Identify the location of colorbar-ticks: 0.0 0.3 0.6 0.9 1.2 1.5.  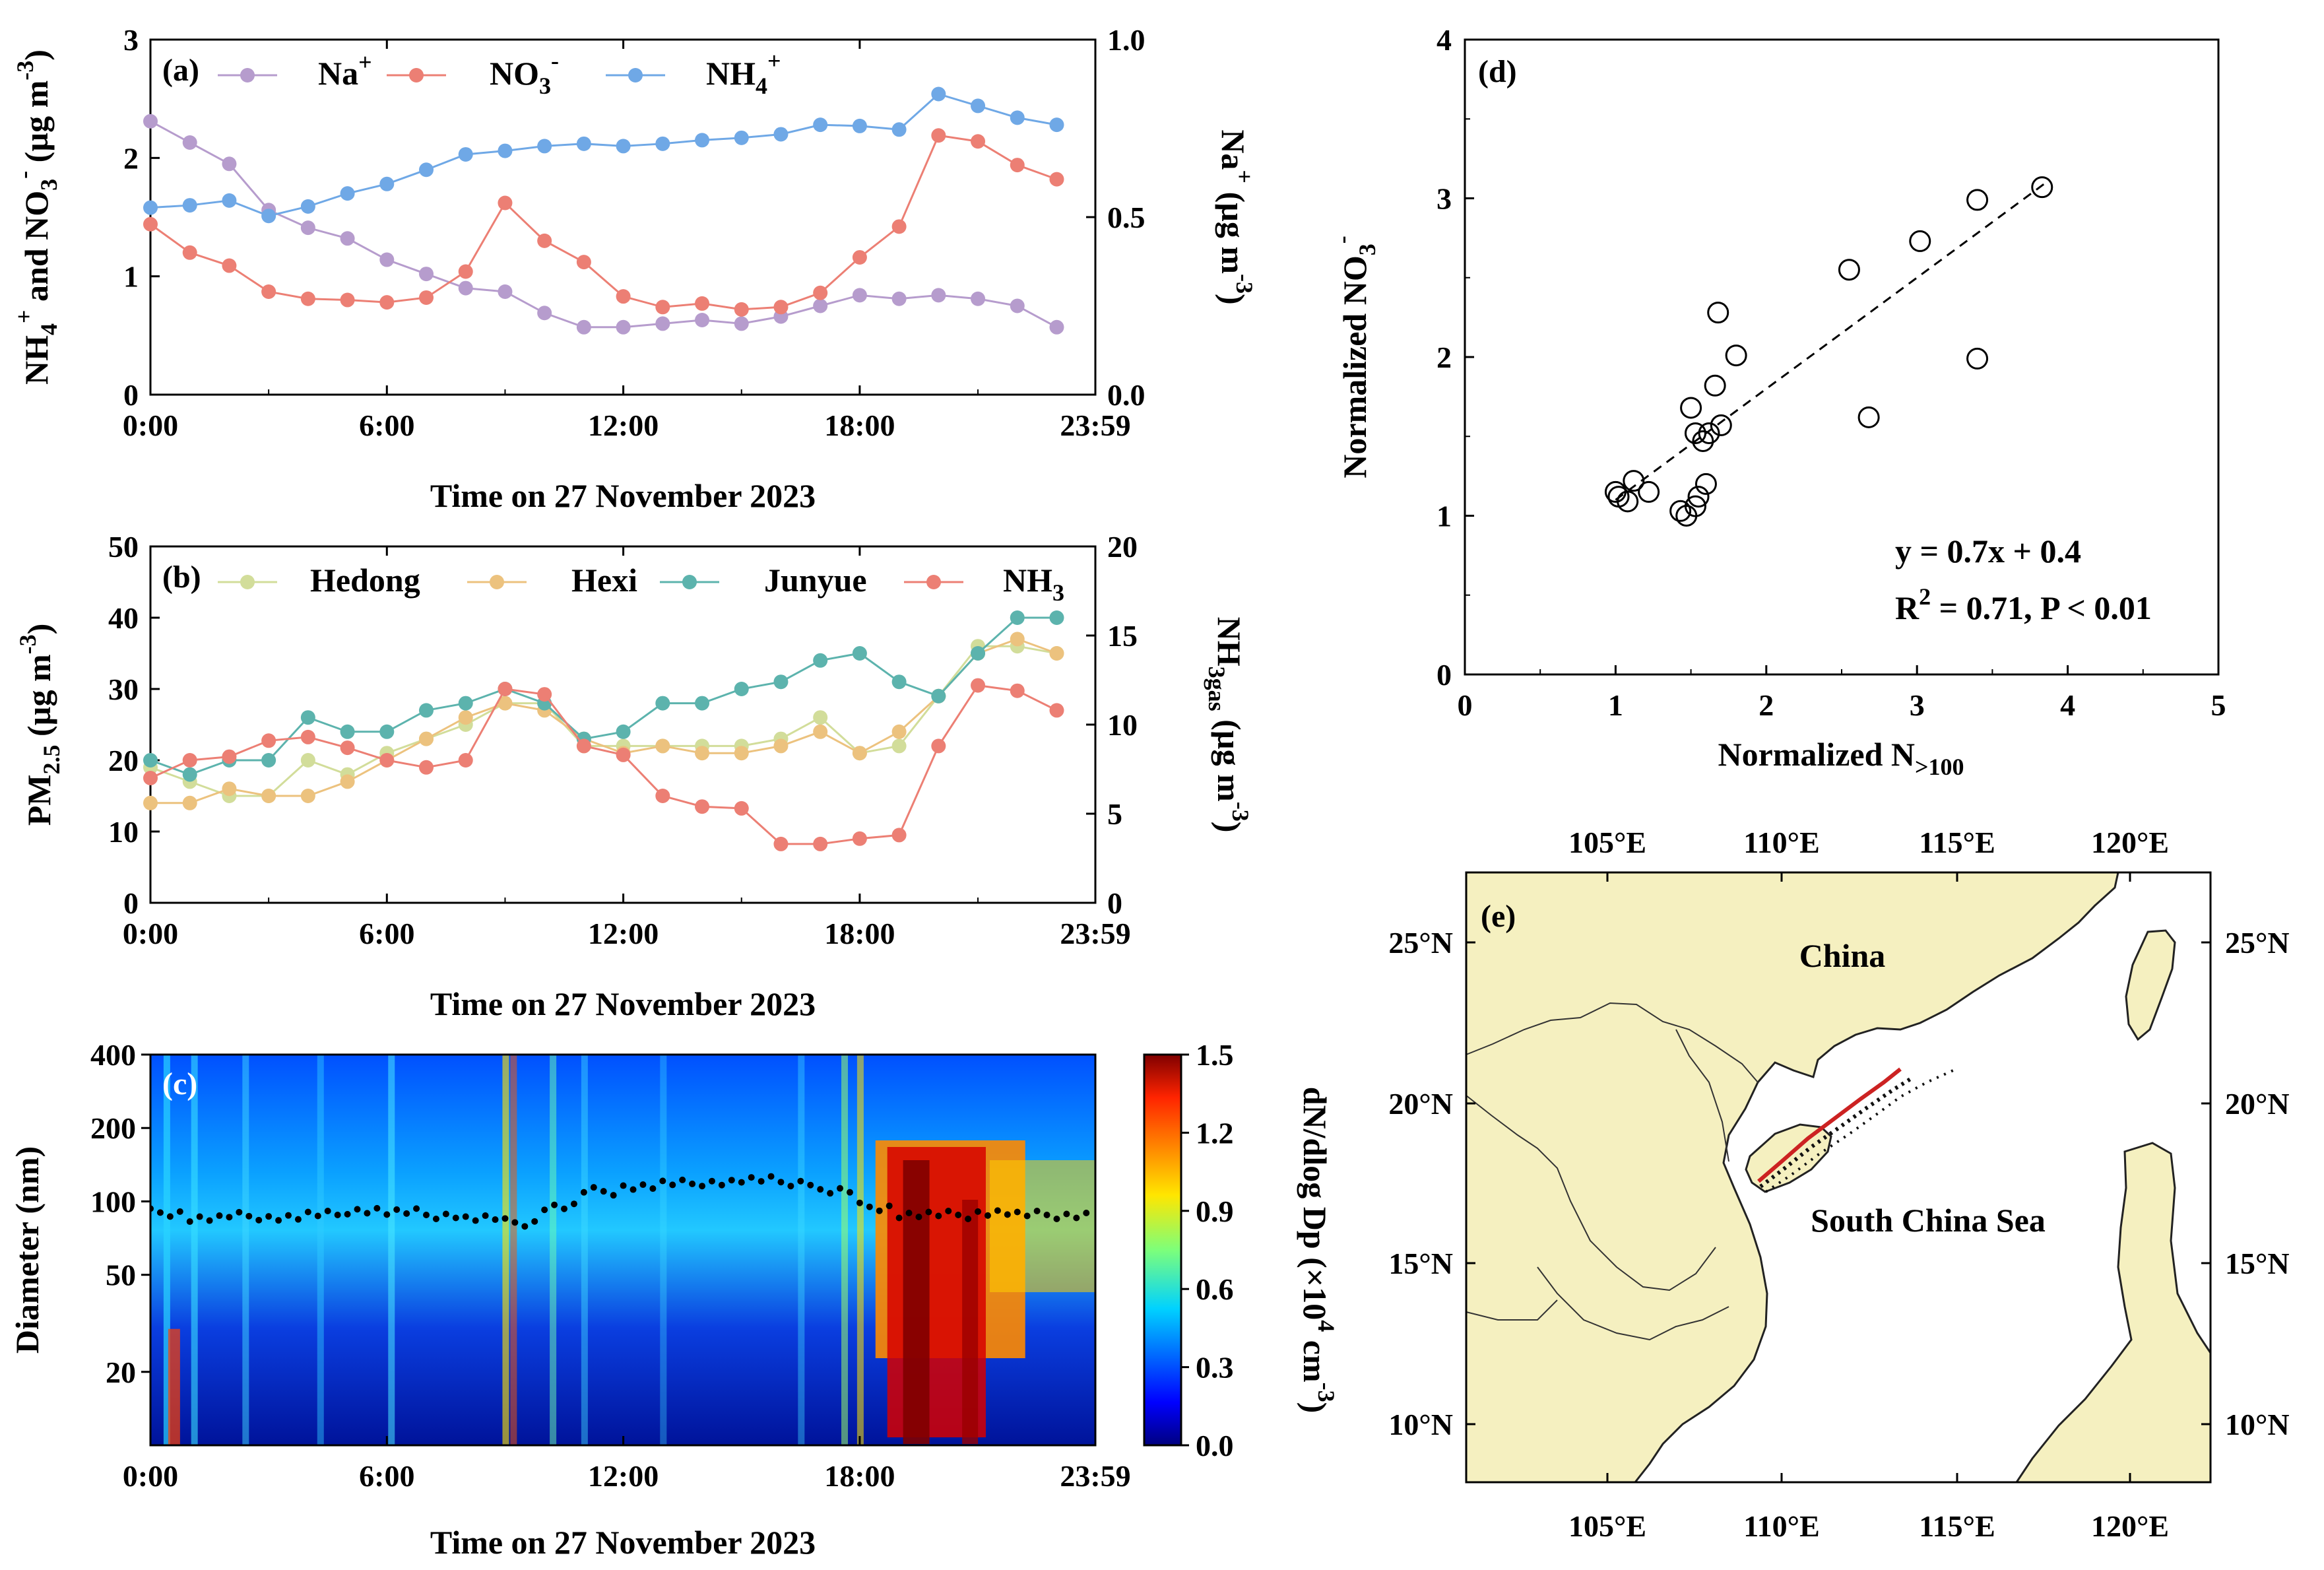
(1207, 1250).